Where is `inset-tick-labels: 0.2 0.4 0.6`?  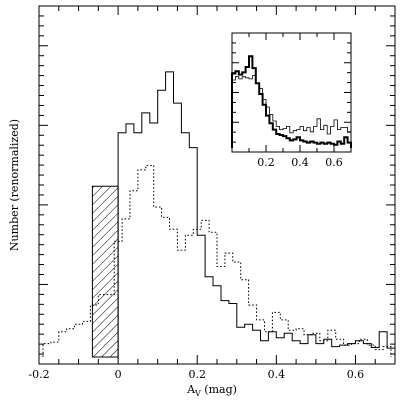 inset-tick-labels: 0.2 0.4 0.6 is located at coordinates (300, 162).